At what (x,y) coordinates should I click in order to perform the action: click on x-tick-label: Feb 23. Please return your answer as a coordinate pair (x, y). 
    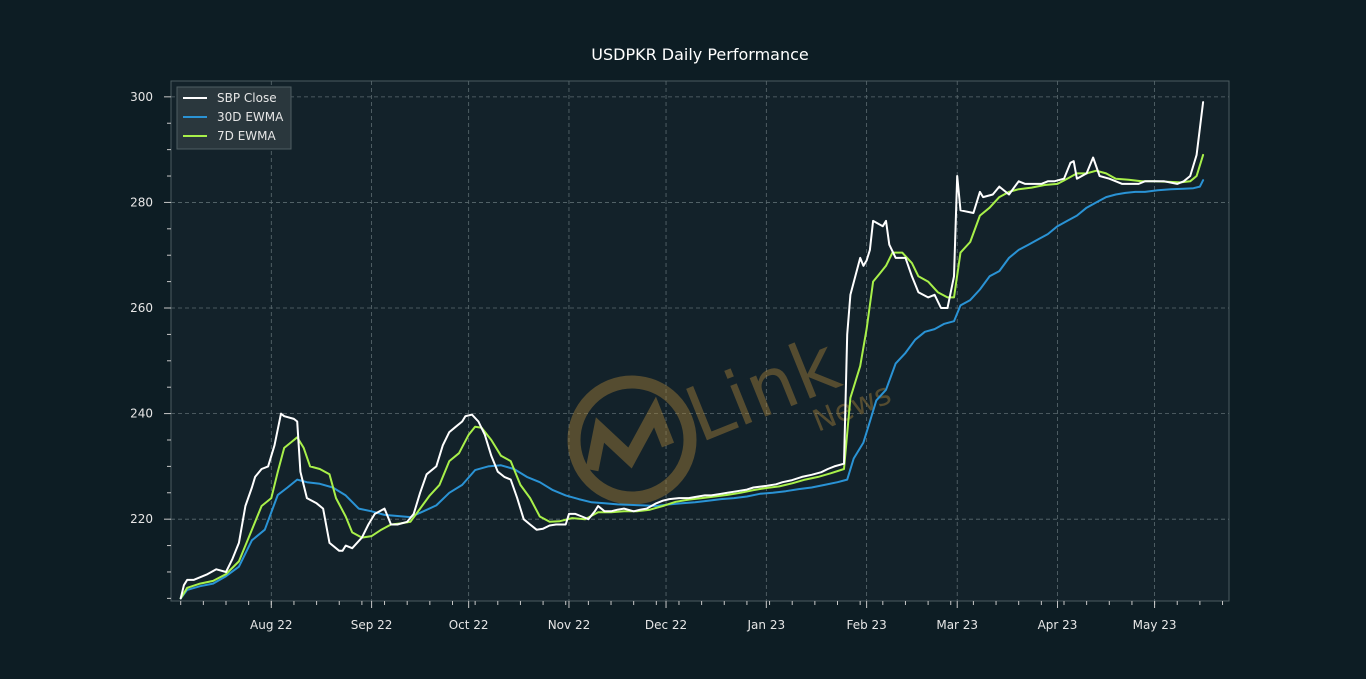
    Looking at the image, I should click on (866, 625).